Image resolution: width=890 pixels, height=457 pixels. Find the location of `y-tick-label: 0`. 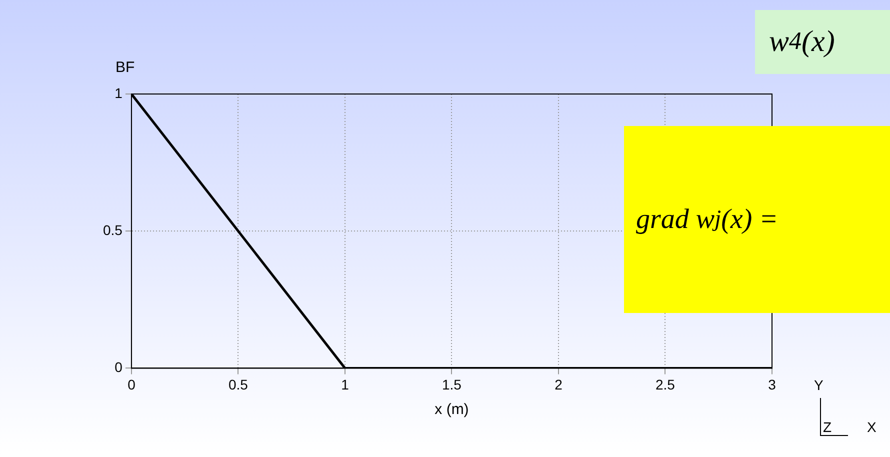

y-tick-label: 0 is located at coordinates (118, 367).